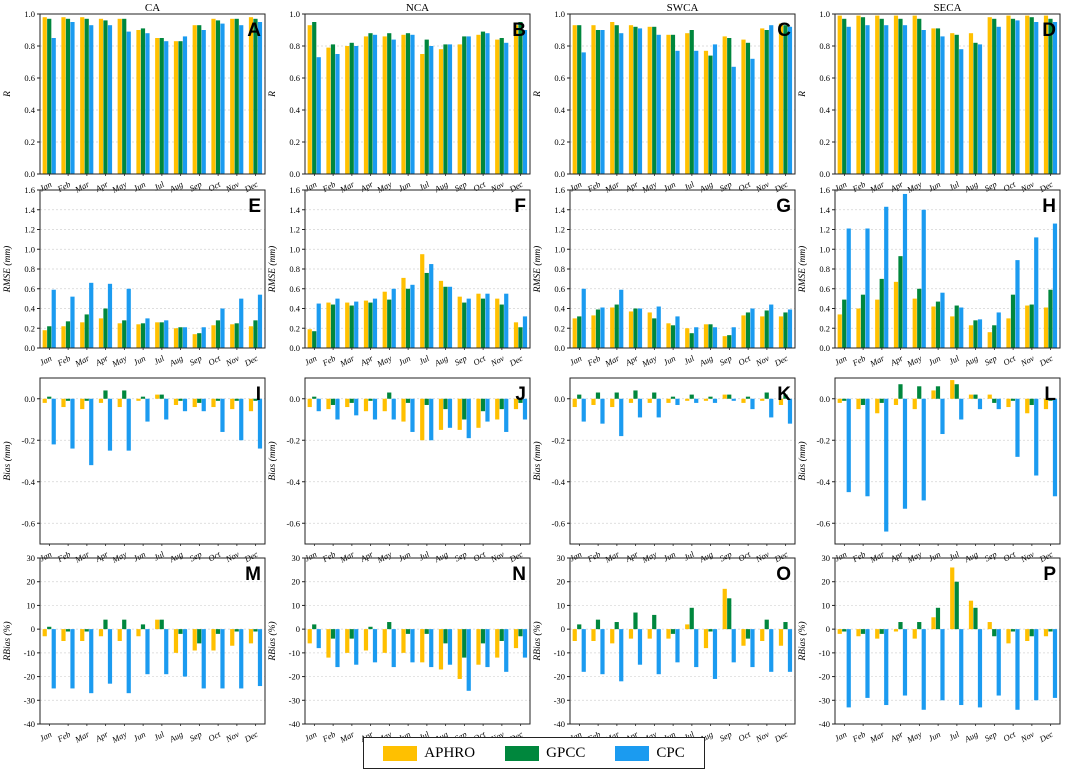  Describe the element at coordinates (311, 360) in the screenshot. I see `x-tick-label: Jan` at that location.